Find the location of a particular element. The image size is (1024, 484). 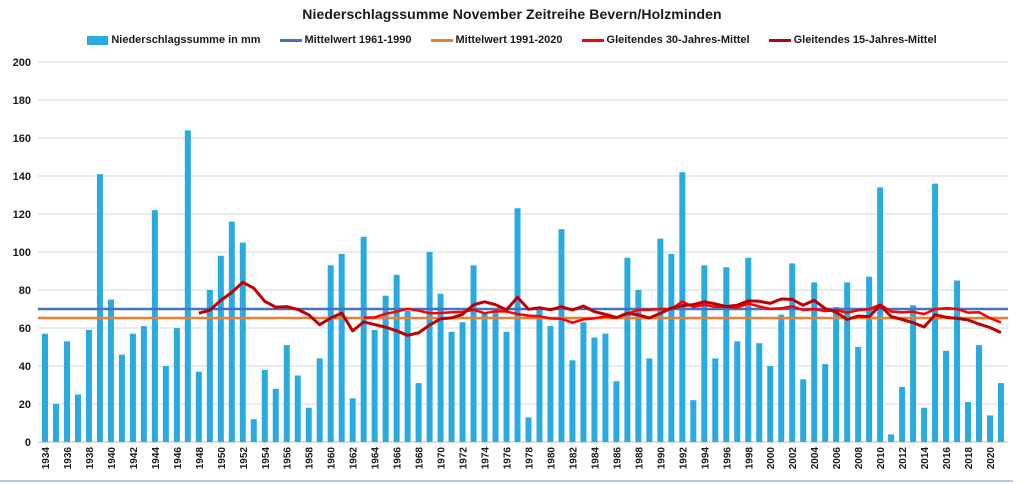

bar-1978 is located at coordinates (528, 429).